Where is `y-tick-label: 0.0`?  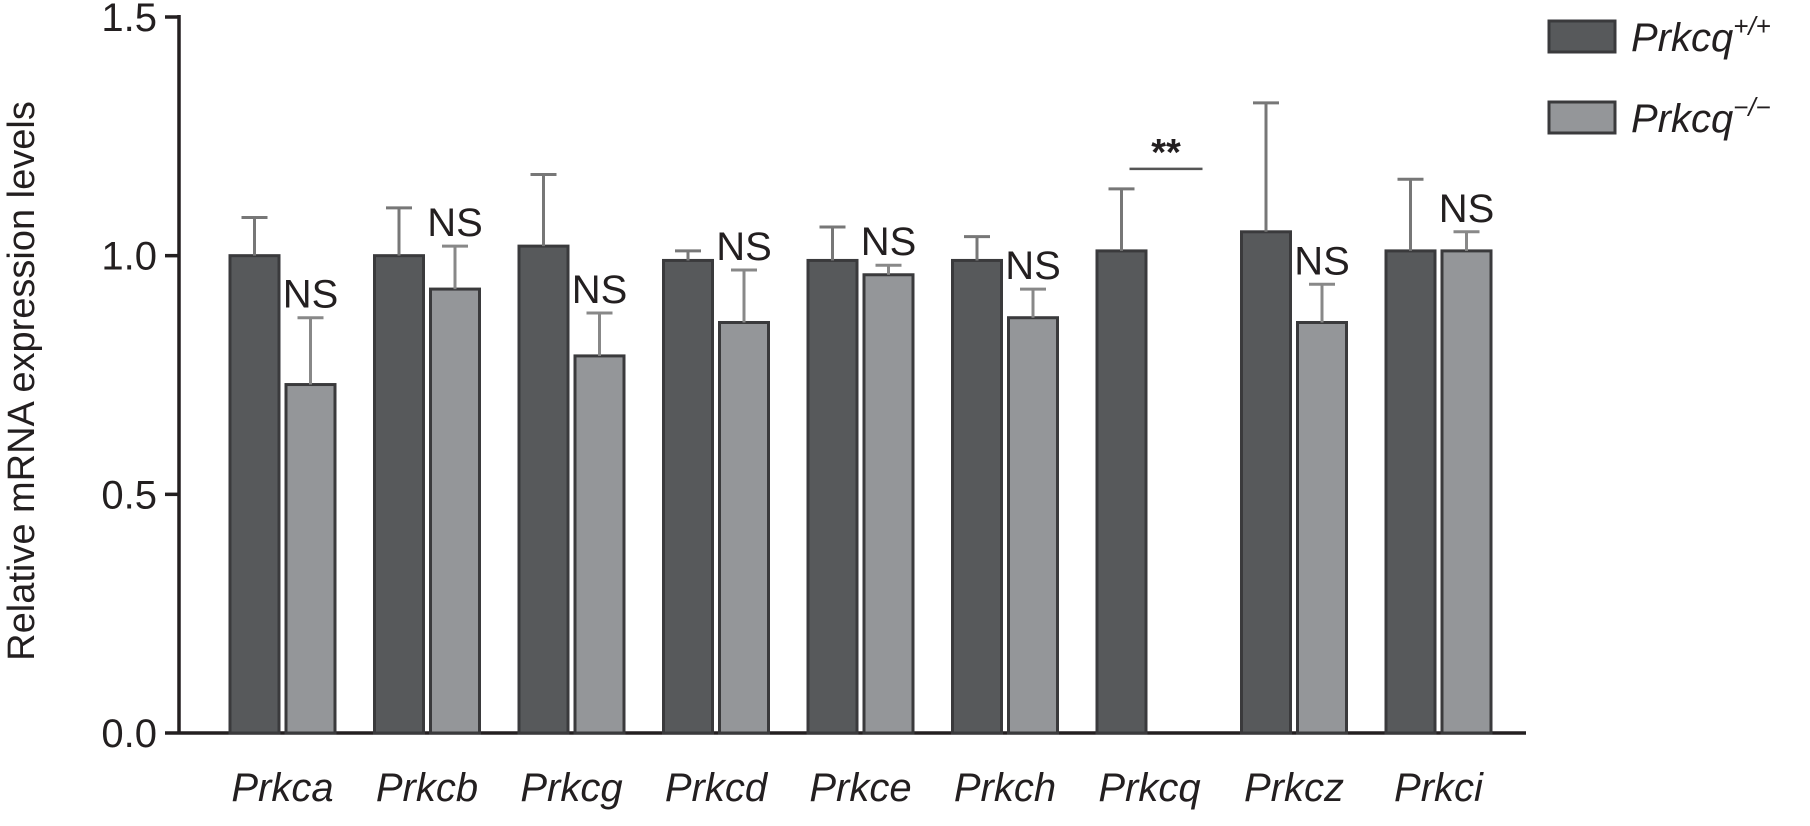
y-tick-label: 0.0 is located at coordinates (129, 734).